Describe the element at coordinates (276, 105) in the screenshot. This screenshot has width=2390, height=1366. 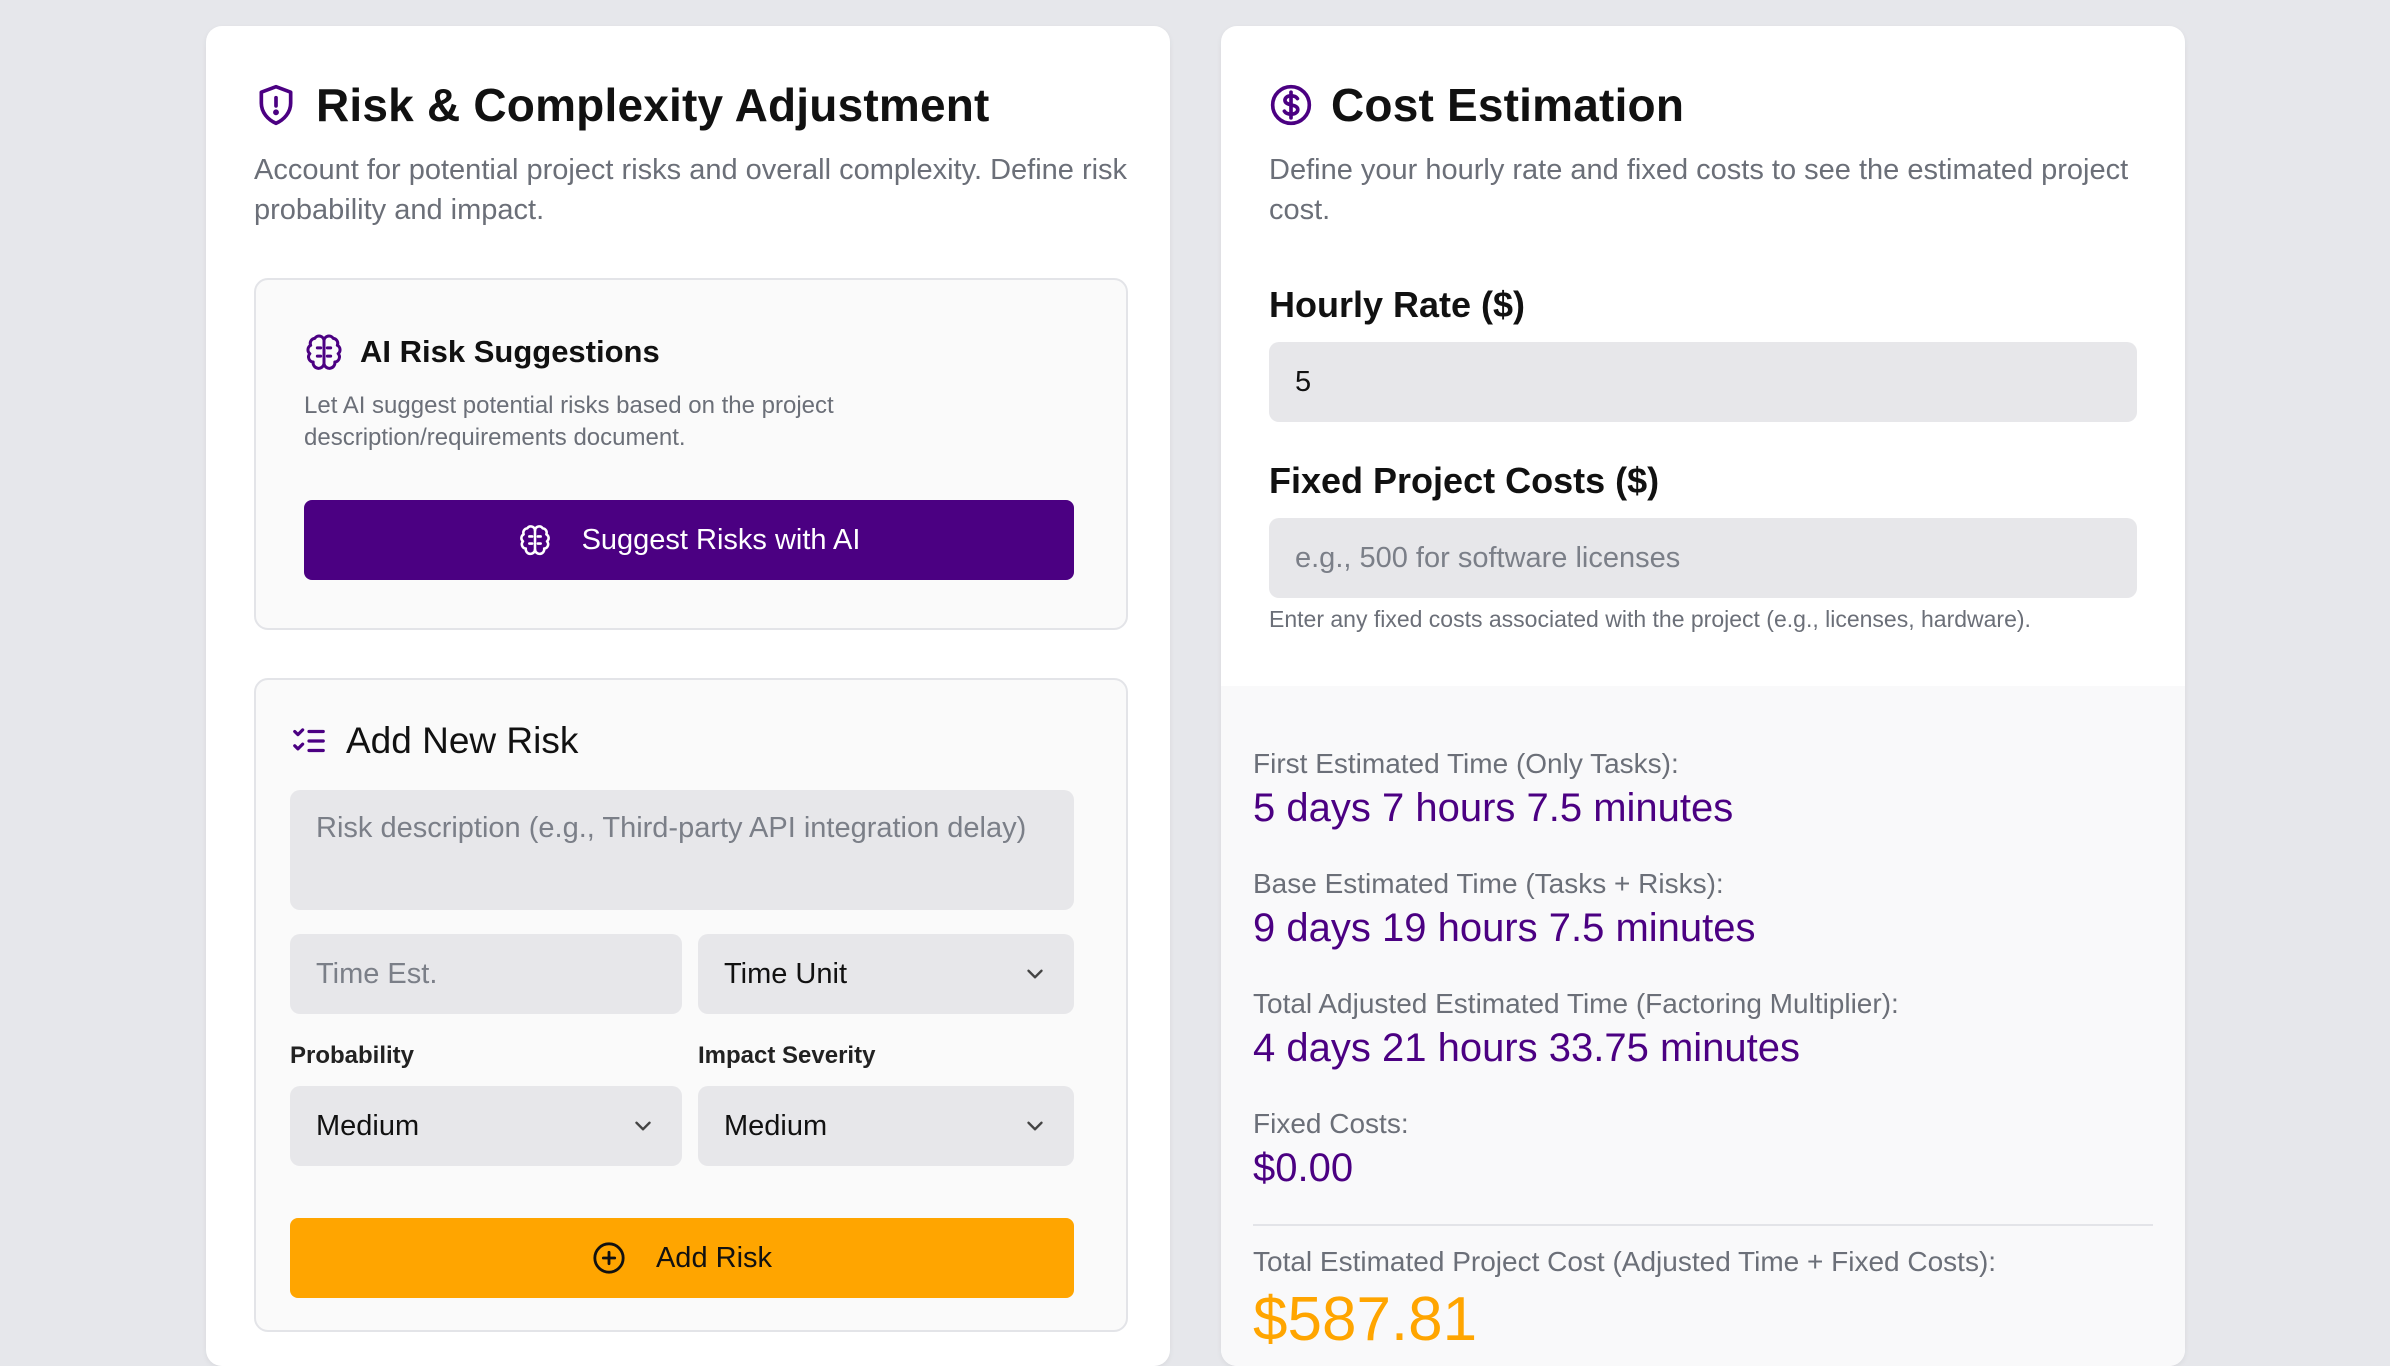
I see `shield-alert-icon` at that location.